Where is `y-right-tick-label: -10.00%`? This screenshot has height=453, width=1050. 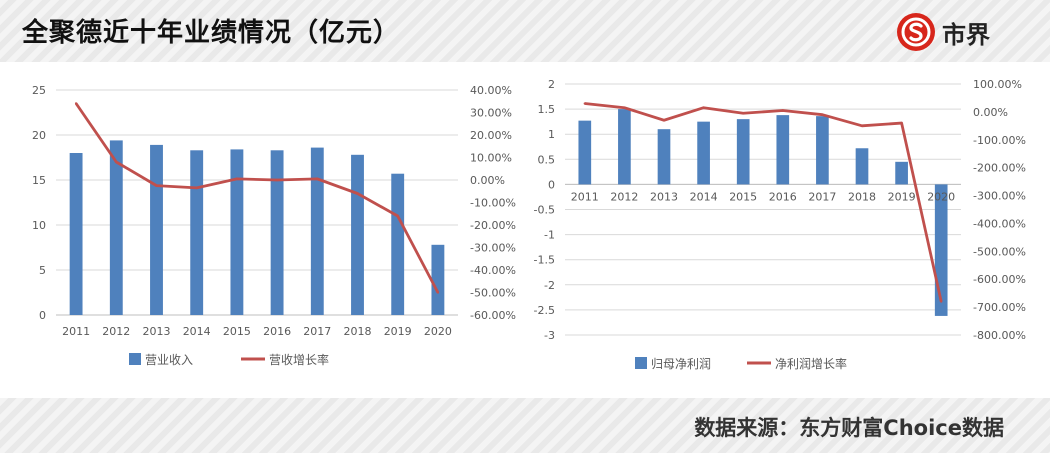
y-right-tick-label: -10.00% is located at coordinates (493, 203).